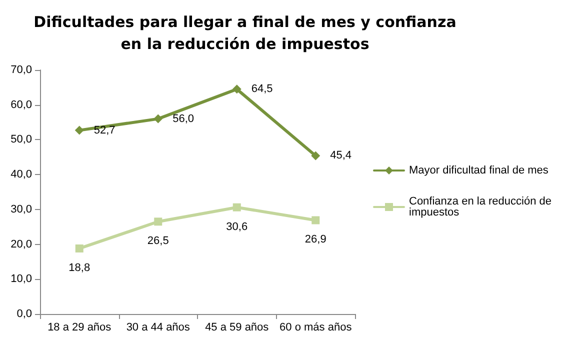 The height and width of the screenshot is (344, 577). What do you see at coordinates (341, 156) in the screenshot?
I see `data-label: 45,4` at bounding box center [341, 156].